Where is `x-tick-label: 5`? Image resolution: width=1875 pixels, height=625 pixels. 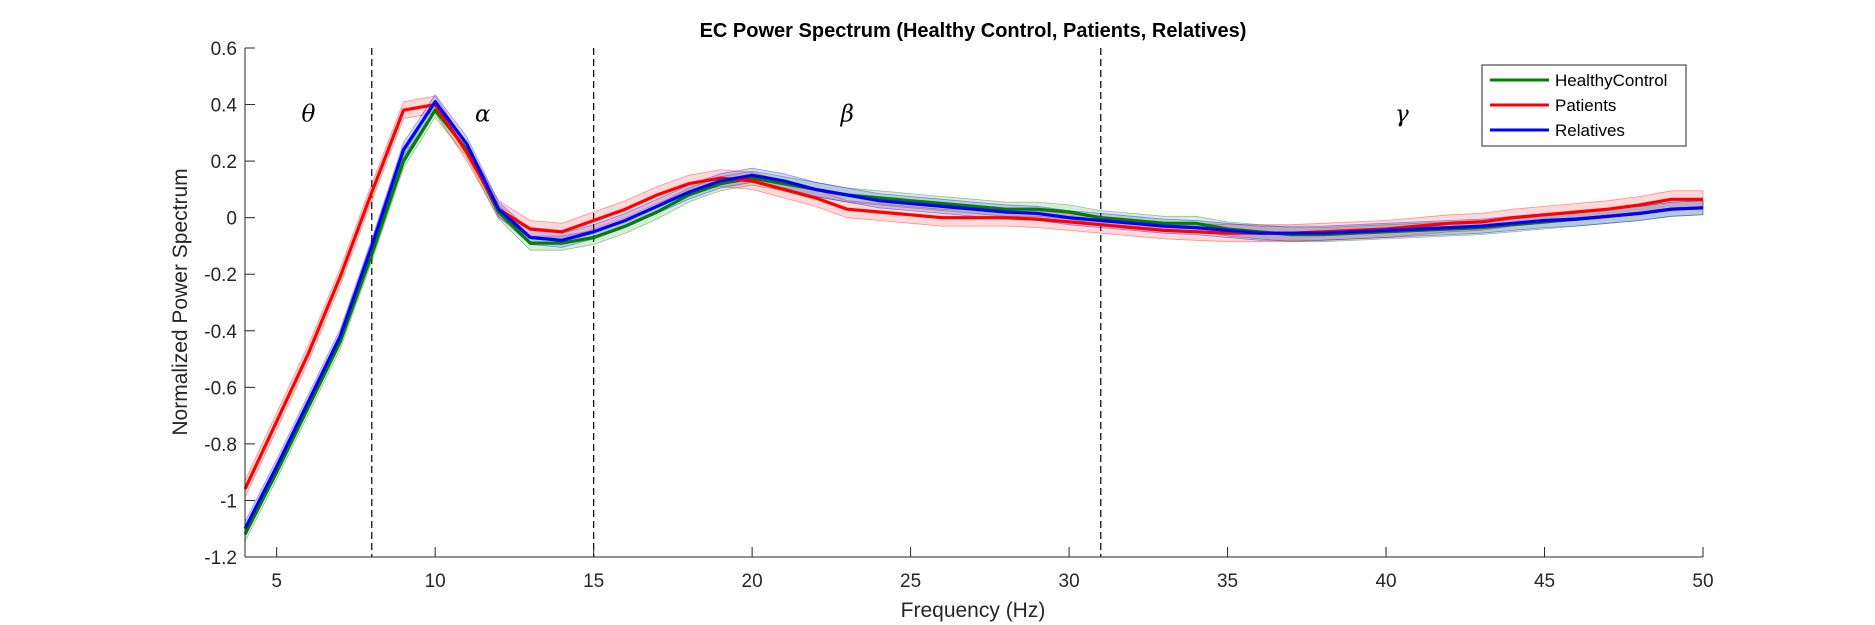 x-tick-label: 5 is located at coordinates (276, 581).